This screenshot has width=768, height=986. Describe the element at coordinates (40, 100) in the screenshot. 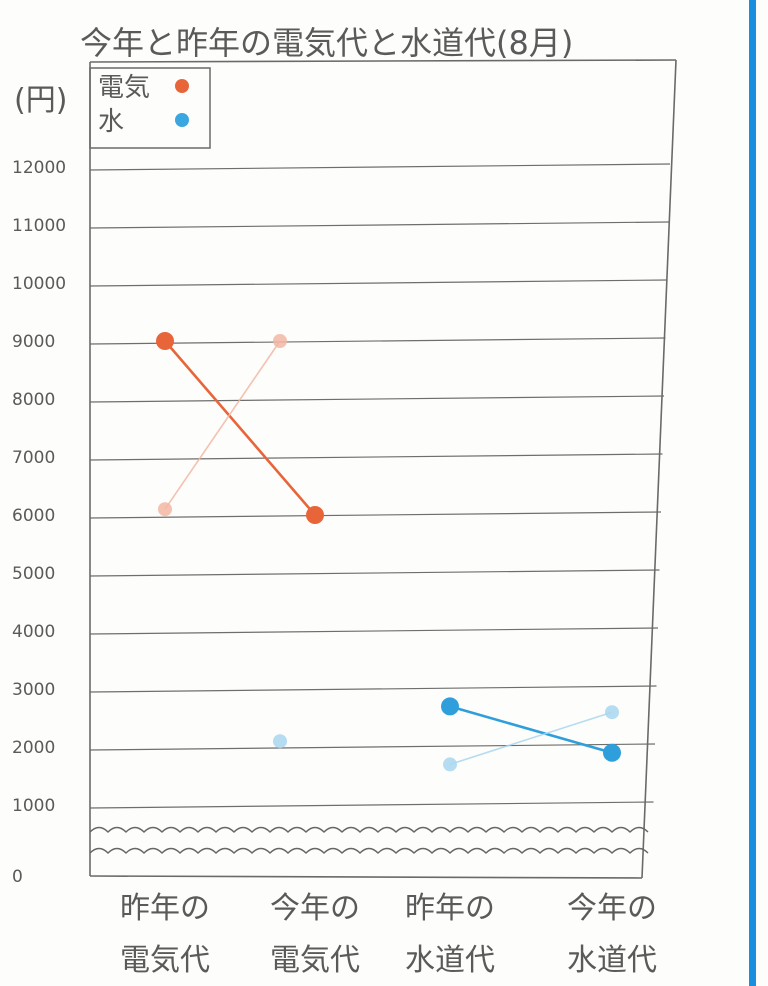

I see `y-axis-unit: (円)` at that location.